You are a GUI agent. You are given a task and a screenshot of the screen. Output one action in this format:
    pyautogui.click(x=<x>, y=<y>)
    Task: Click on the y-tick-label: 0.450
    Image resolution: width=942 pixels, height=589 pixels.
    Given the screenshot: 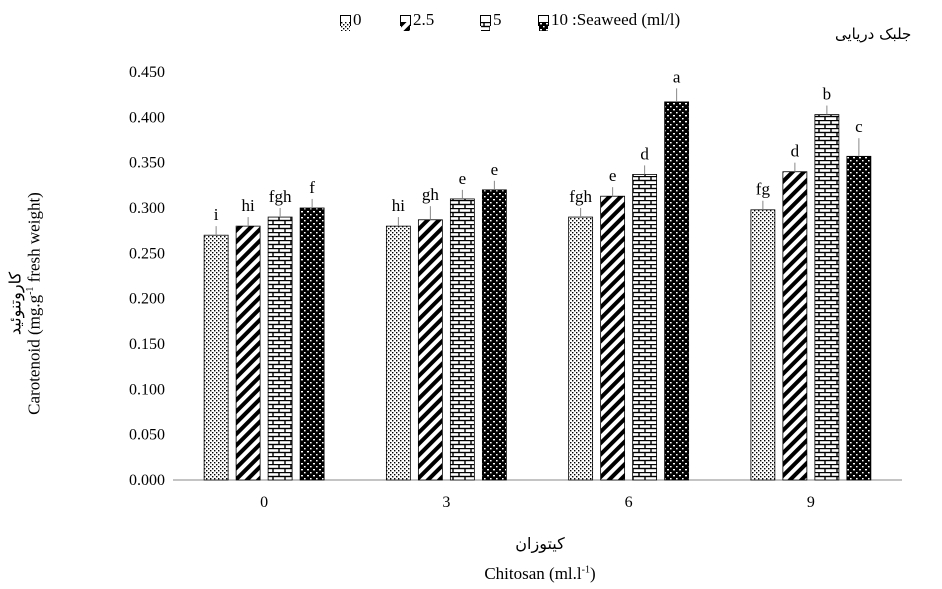 What is the action you would take?
    pyautogui.click(x=147, y=72)
    